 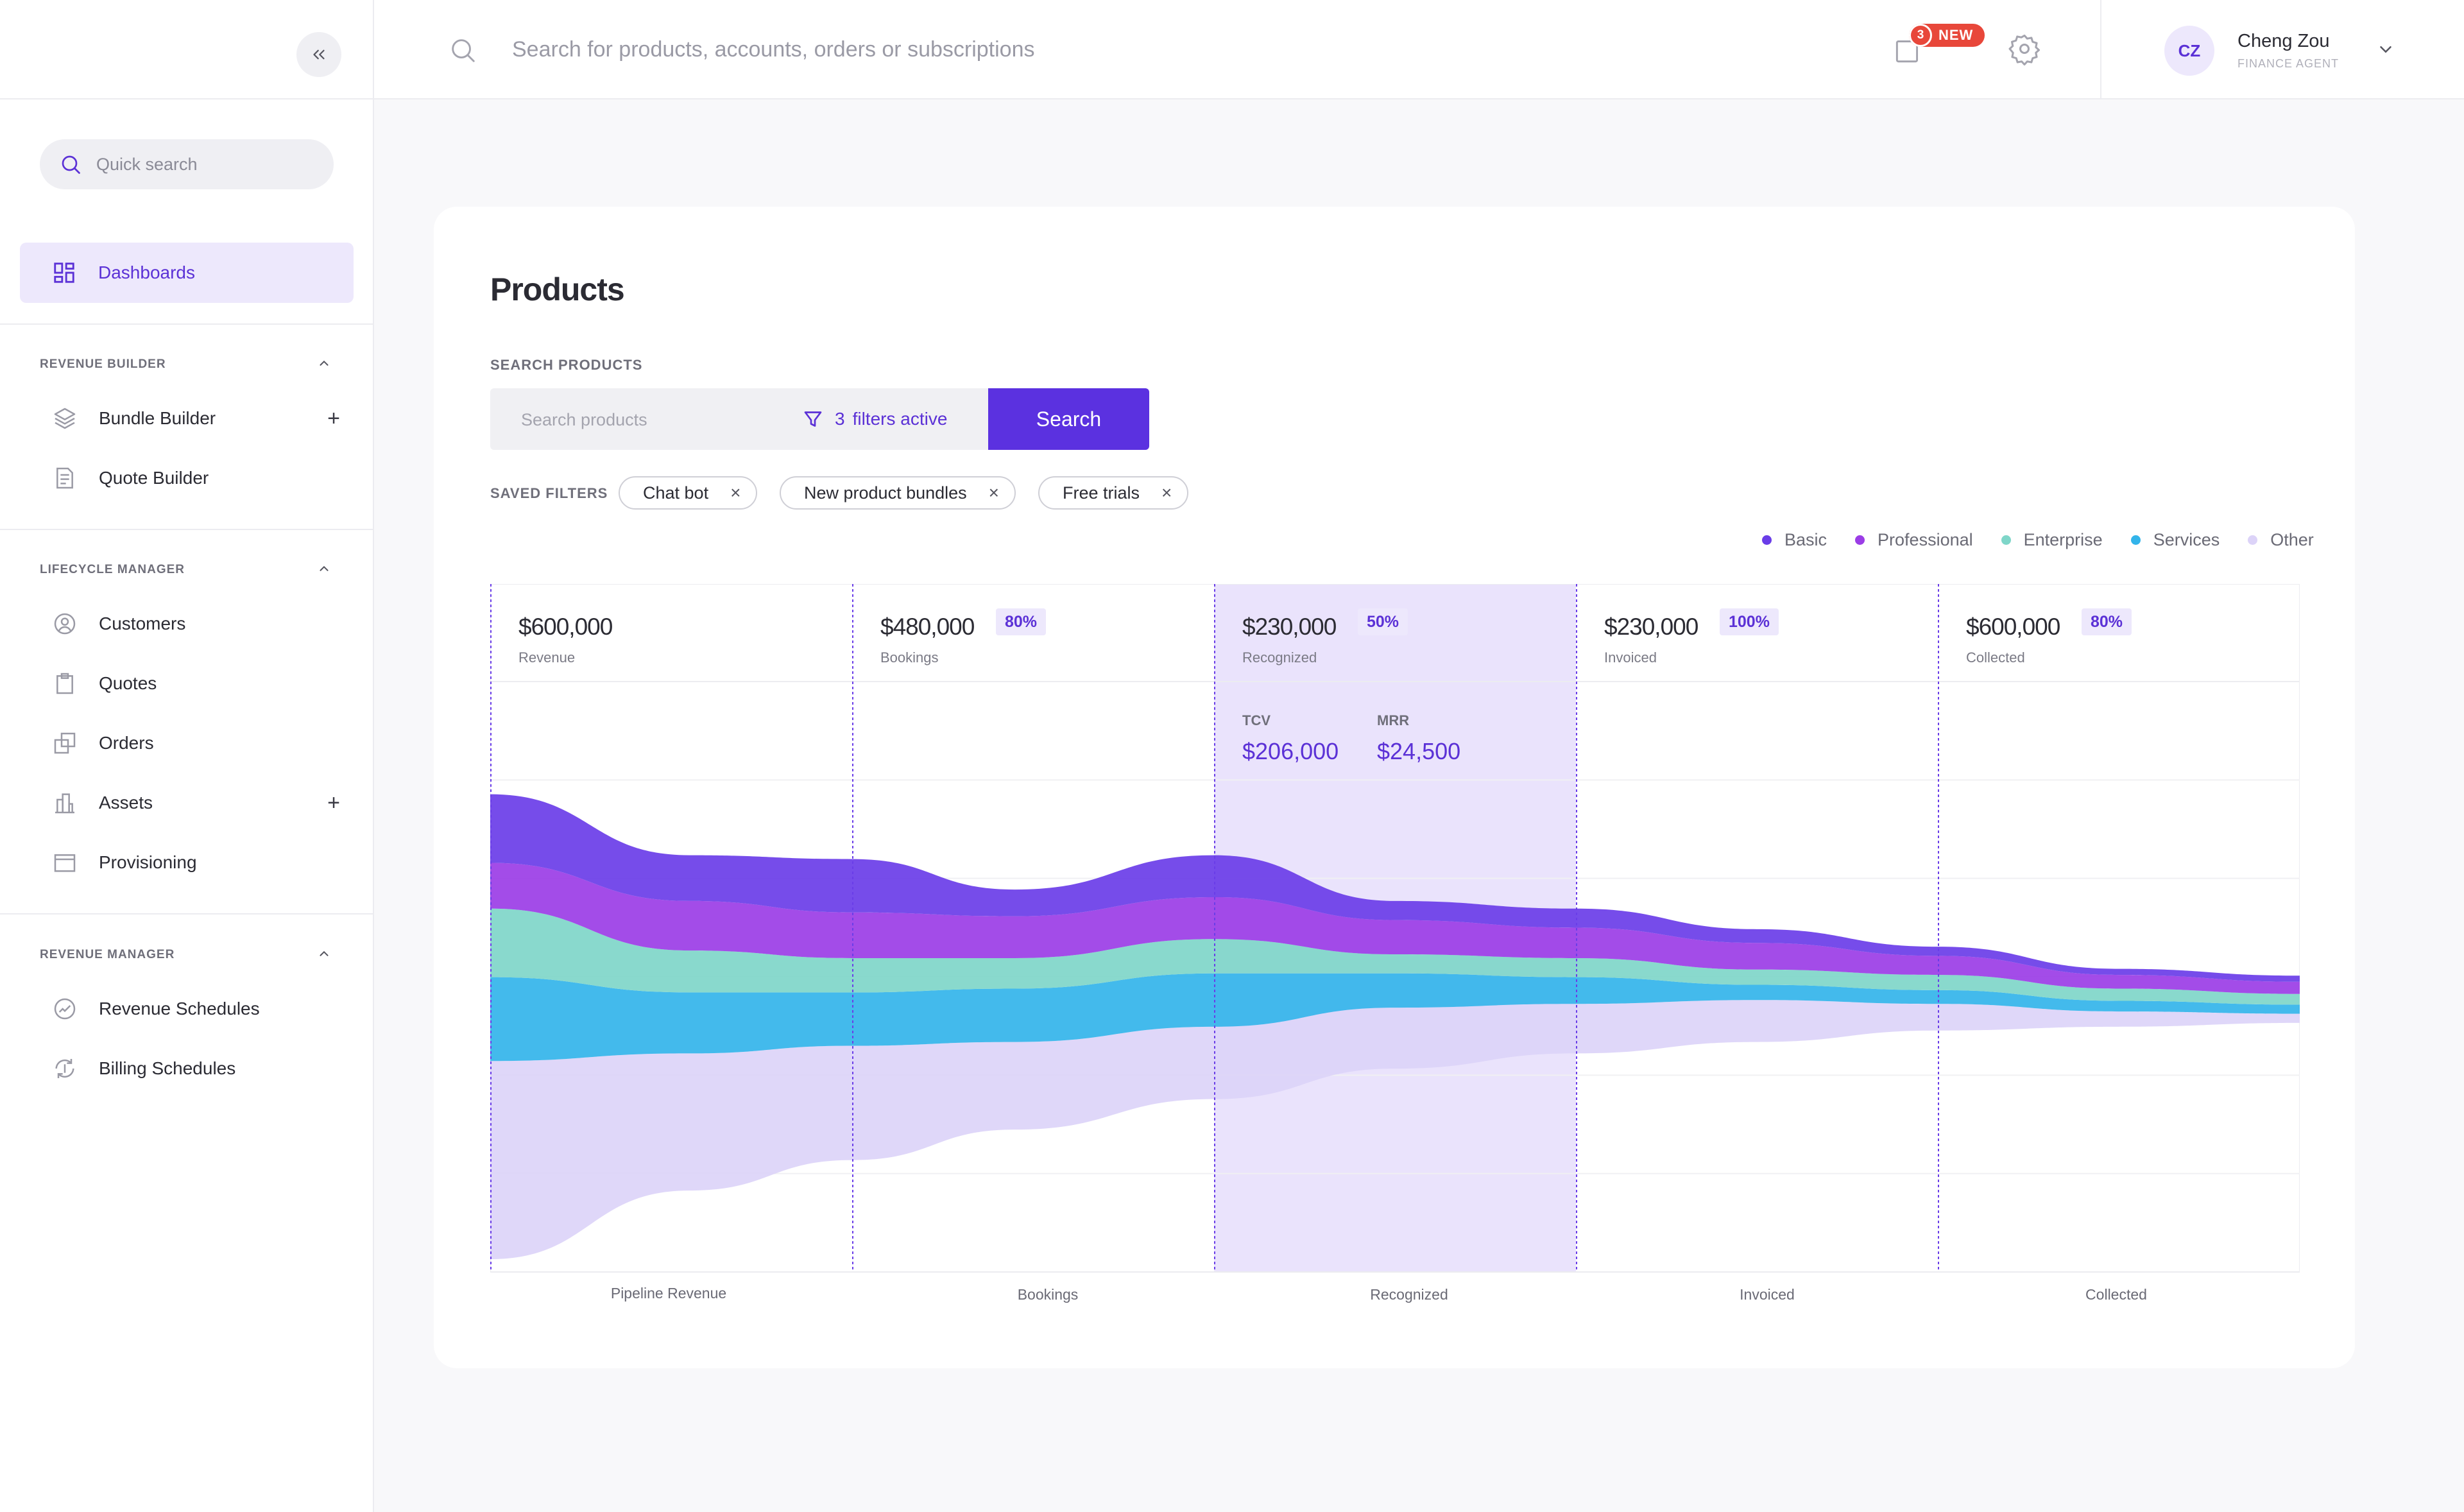 What do you see at coordinates (180, 1008) in the screenshot?
I see `sidebar-item-label: Revenue Schedules` at bounding box center [180, 1008].